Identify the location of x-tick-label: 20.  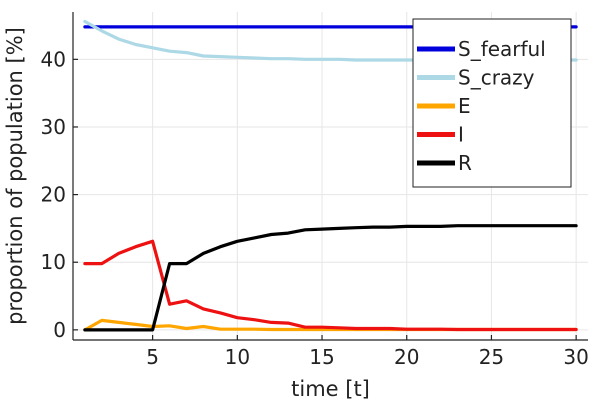
(406, 357).